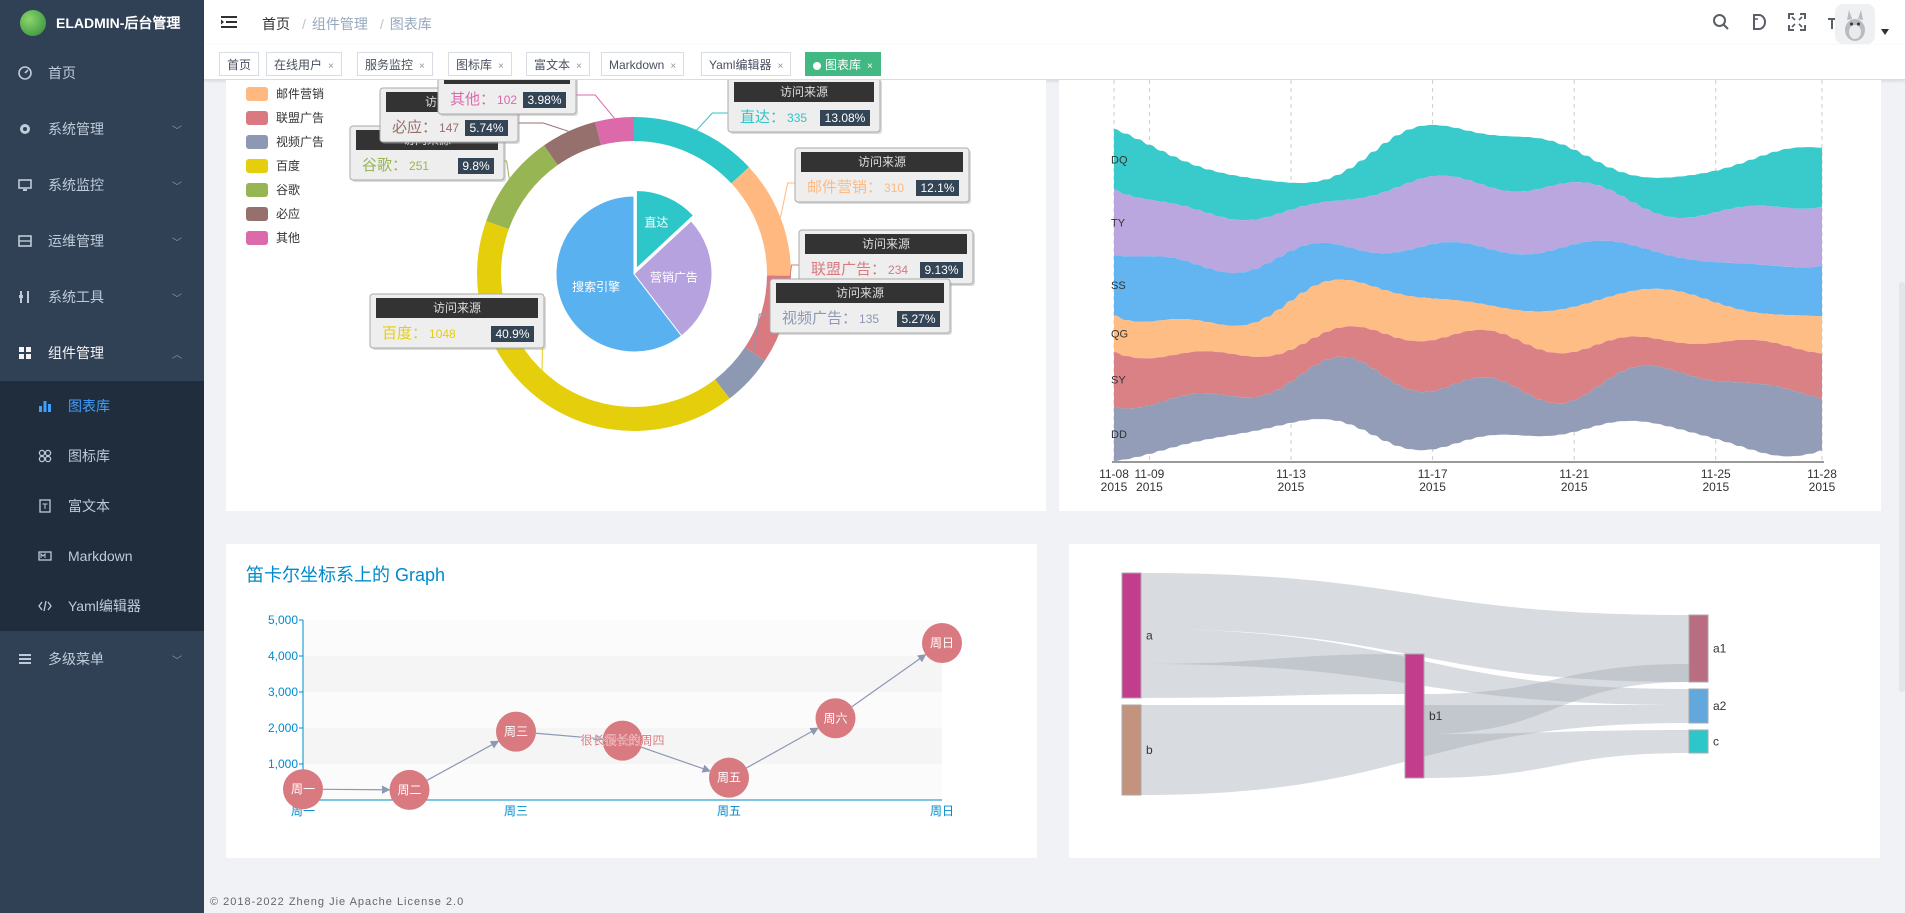 The width and height of the screenshot is (1905, 913). Describe the element at coordinates (1759, 22) in the screenshot. I see `docs-icon` at that location.